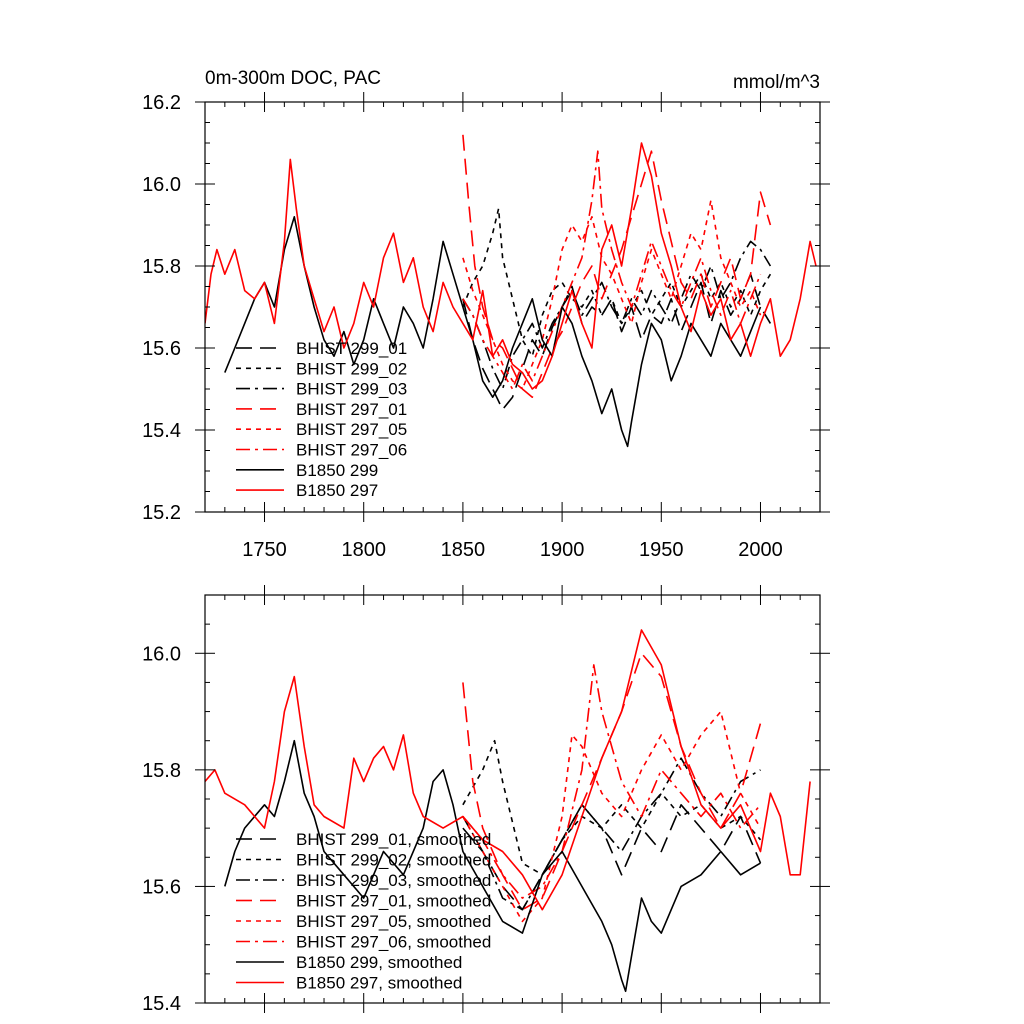 This screenshot has height=1024, width=1024. Describe the element at coordinates (661, 550) in the screenshot. I see `x-tick-label: 1950` at that location.